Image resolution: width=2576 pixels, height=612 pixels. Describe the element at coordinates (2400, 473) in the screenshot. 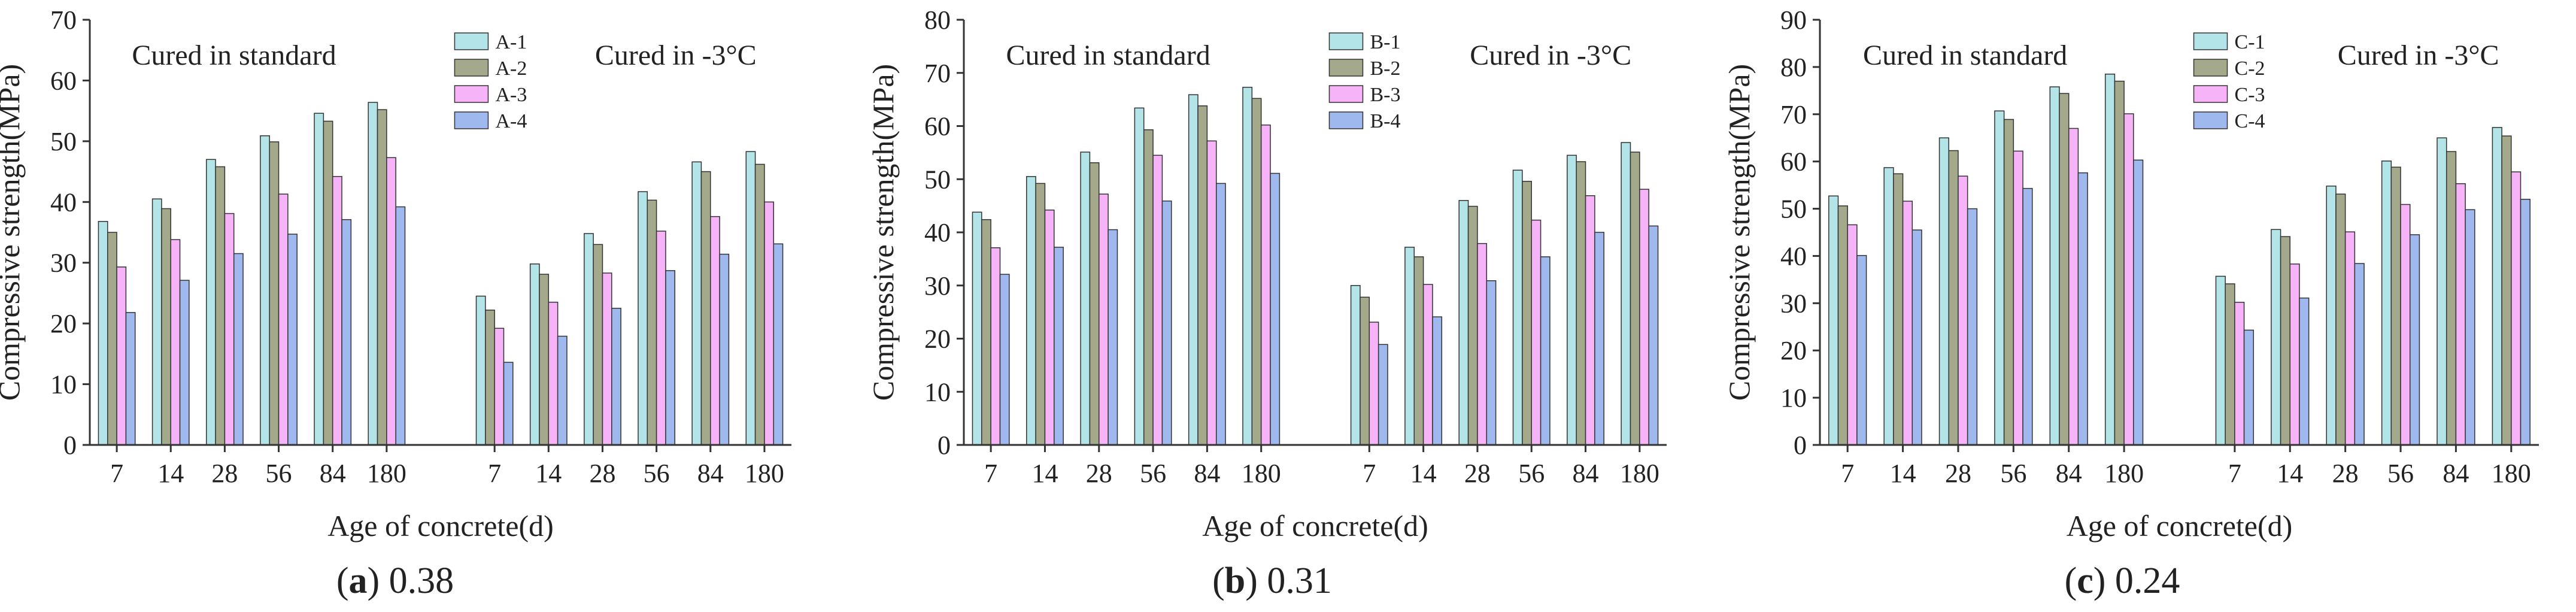

I see `x-tick-label: 56` at that location.